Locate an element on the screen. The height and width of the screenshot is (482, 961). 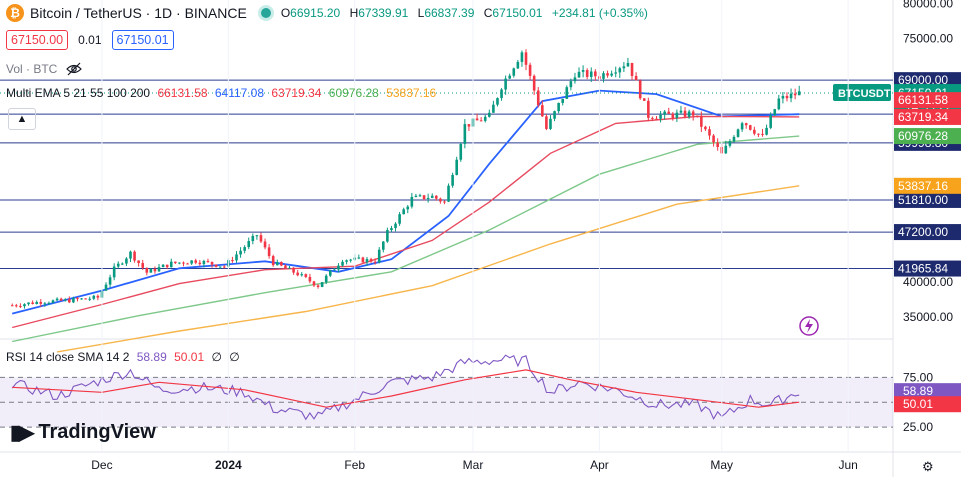
rsi-line is located at coordinates (405, 387).